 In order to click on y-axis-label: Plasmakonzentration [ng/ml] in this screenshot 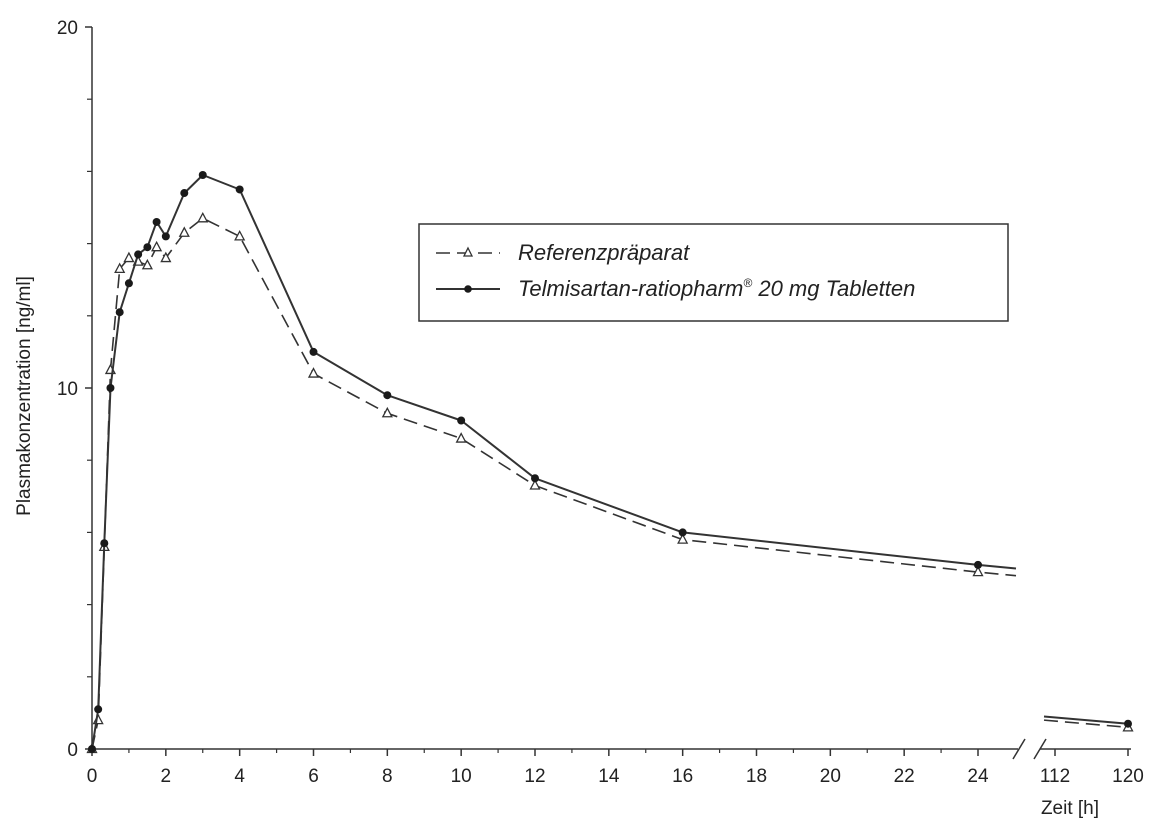, I will do `click(24, 396)`.